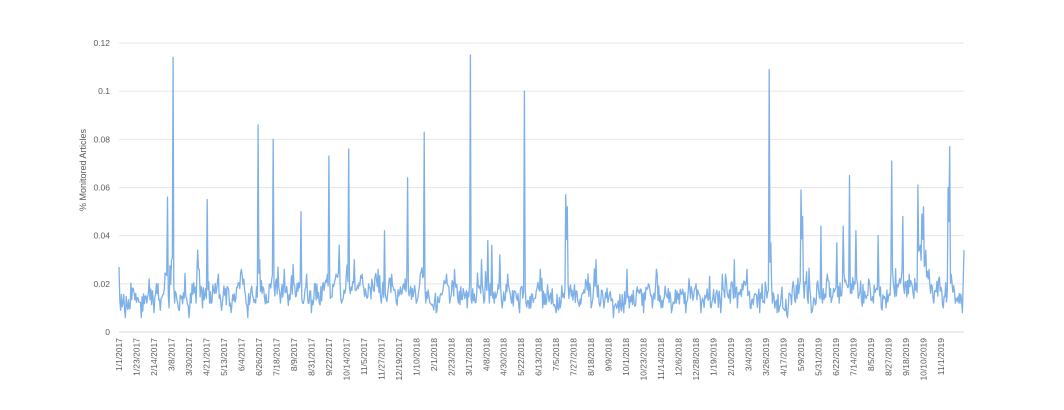 This screenshot has height=410, width=1064. What do you see at coordinates (696, 359) in the screenshot?
I see `x-tick-label: 12/28/2018` at bounding box center [696, 359].